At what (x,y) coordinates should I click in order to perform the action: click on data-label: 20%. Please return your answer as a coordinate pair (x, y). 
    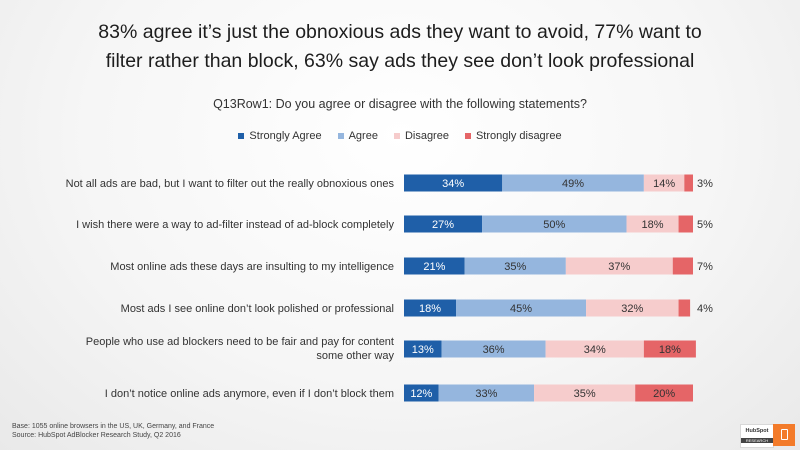
    Looking at the image, I should click on (664, 394).